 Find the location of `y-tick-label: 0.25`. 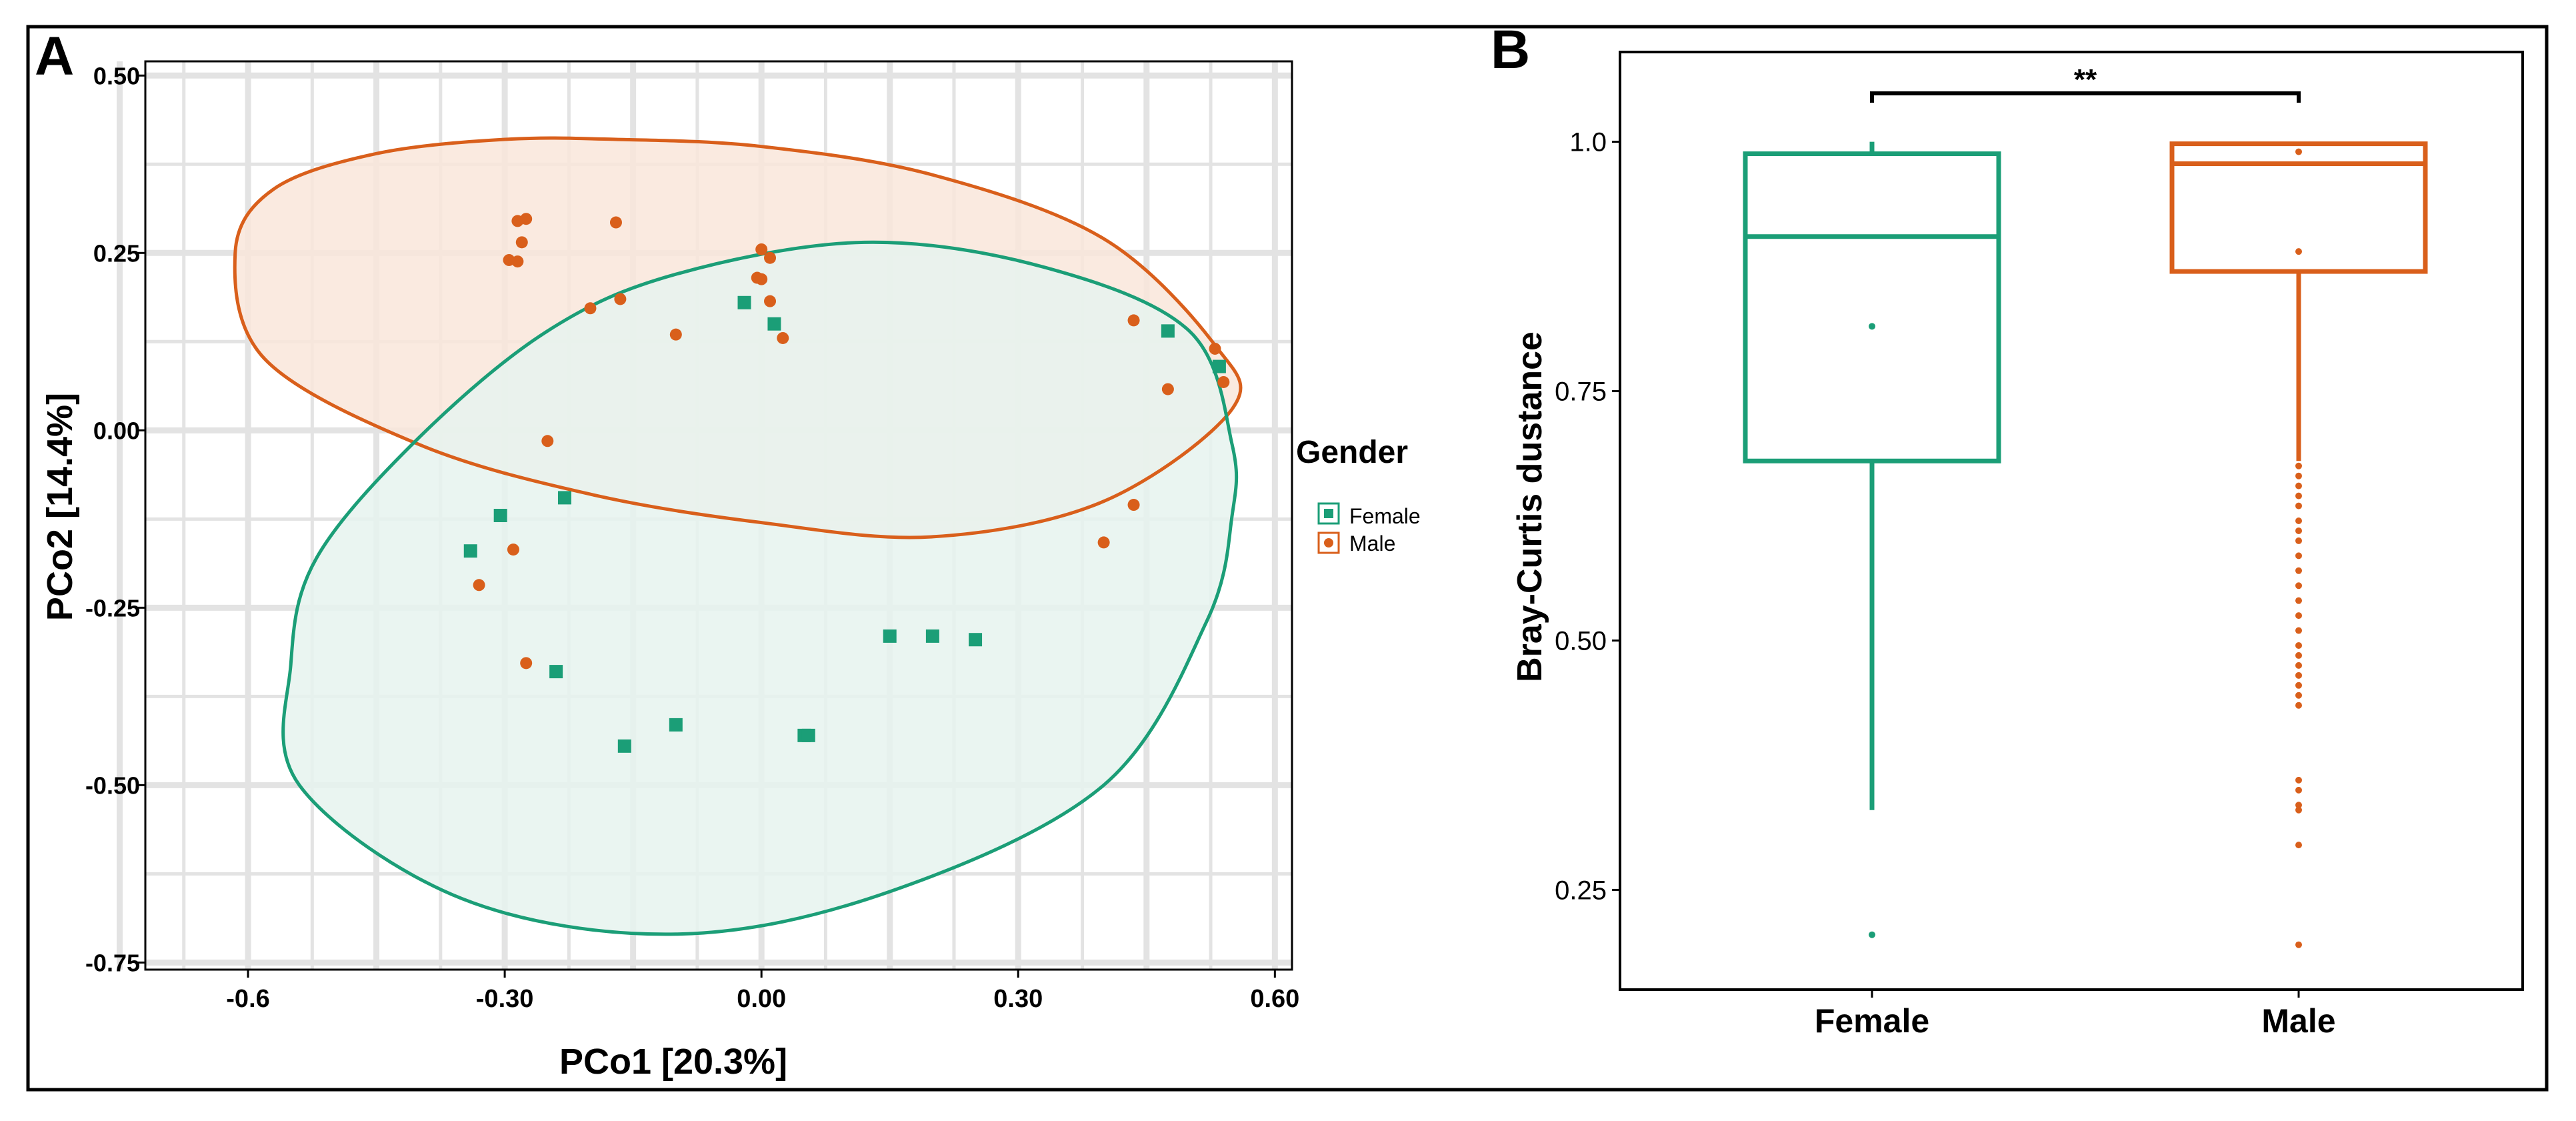

y-tick-label: 0.25 is located at coordinates (116, 253).